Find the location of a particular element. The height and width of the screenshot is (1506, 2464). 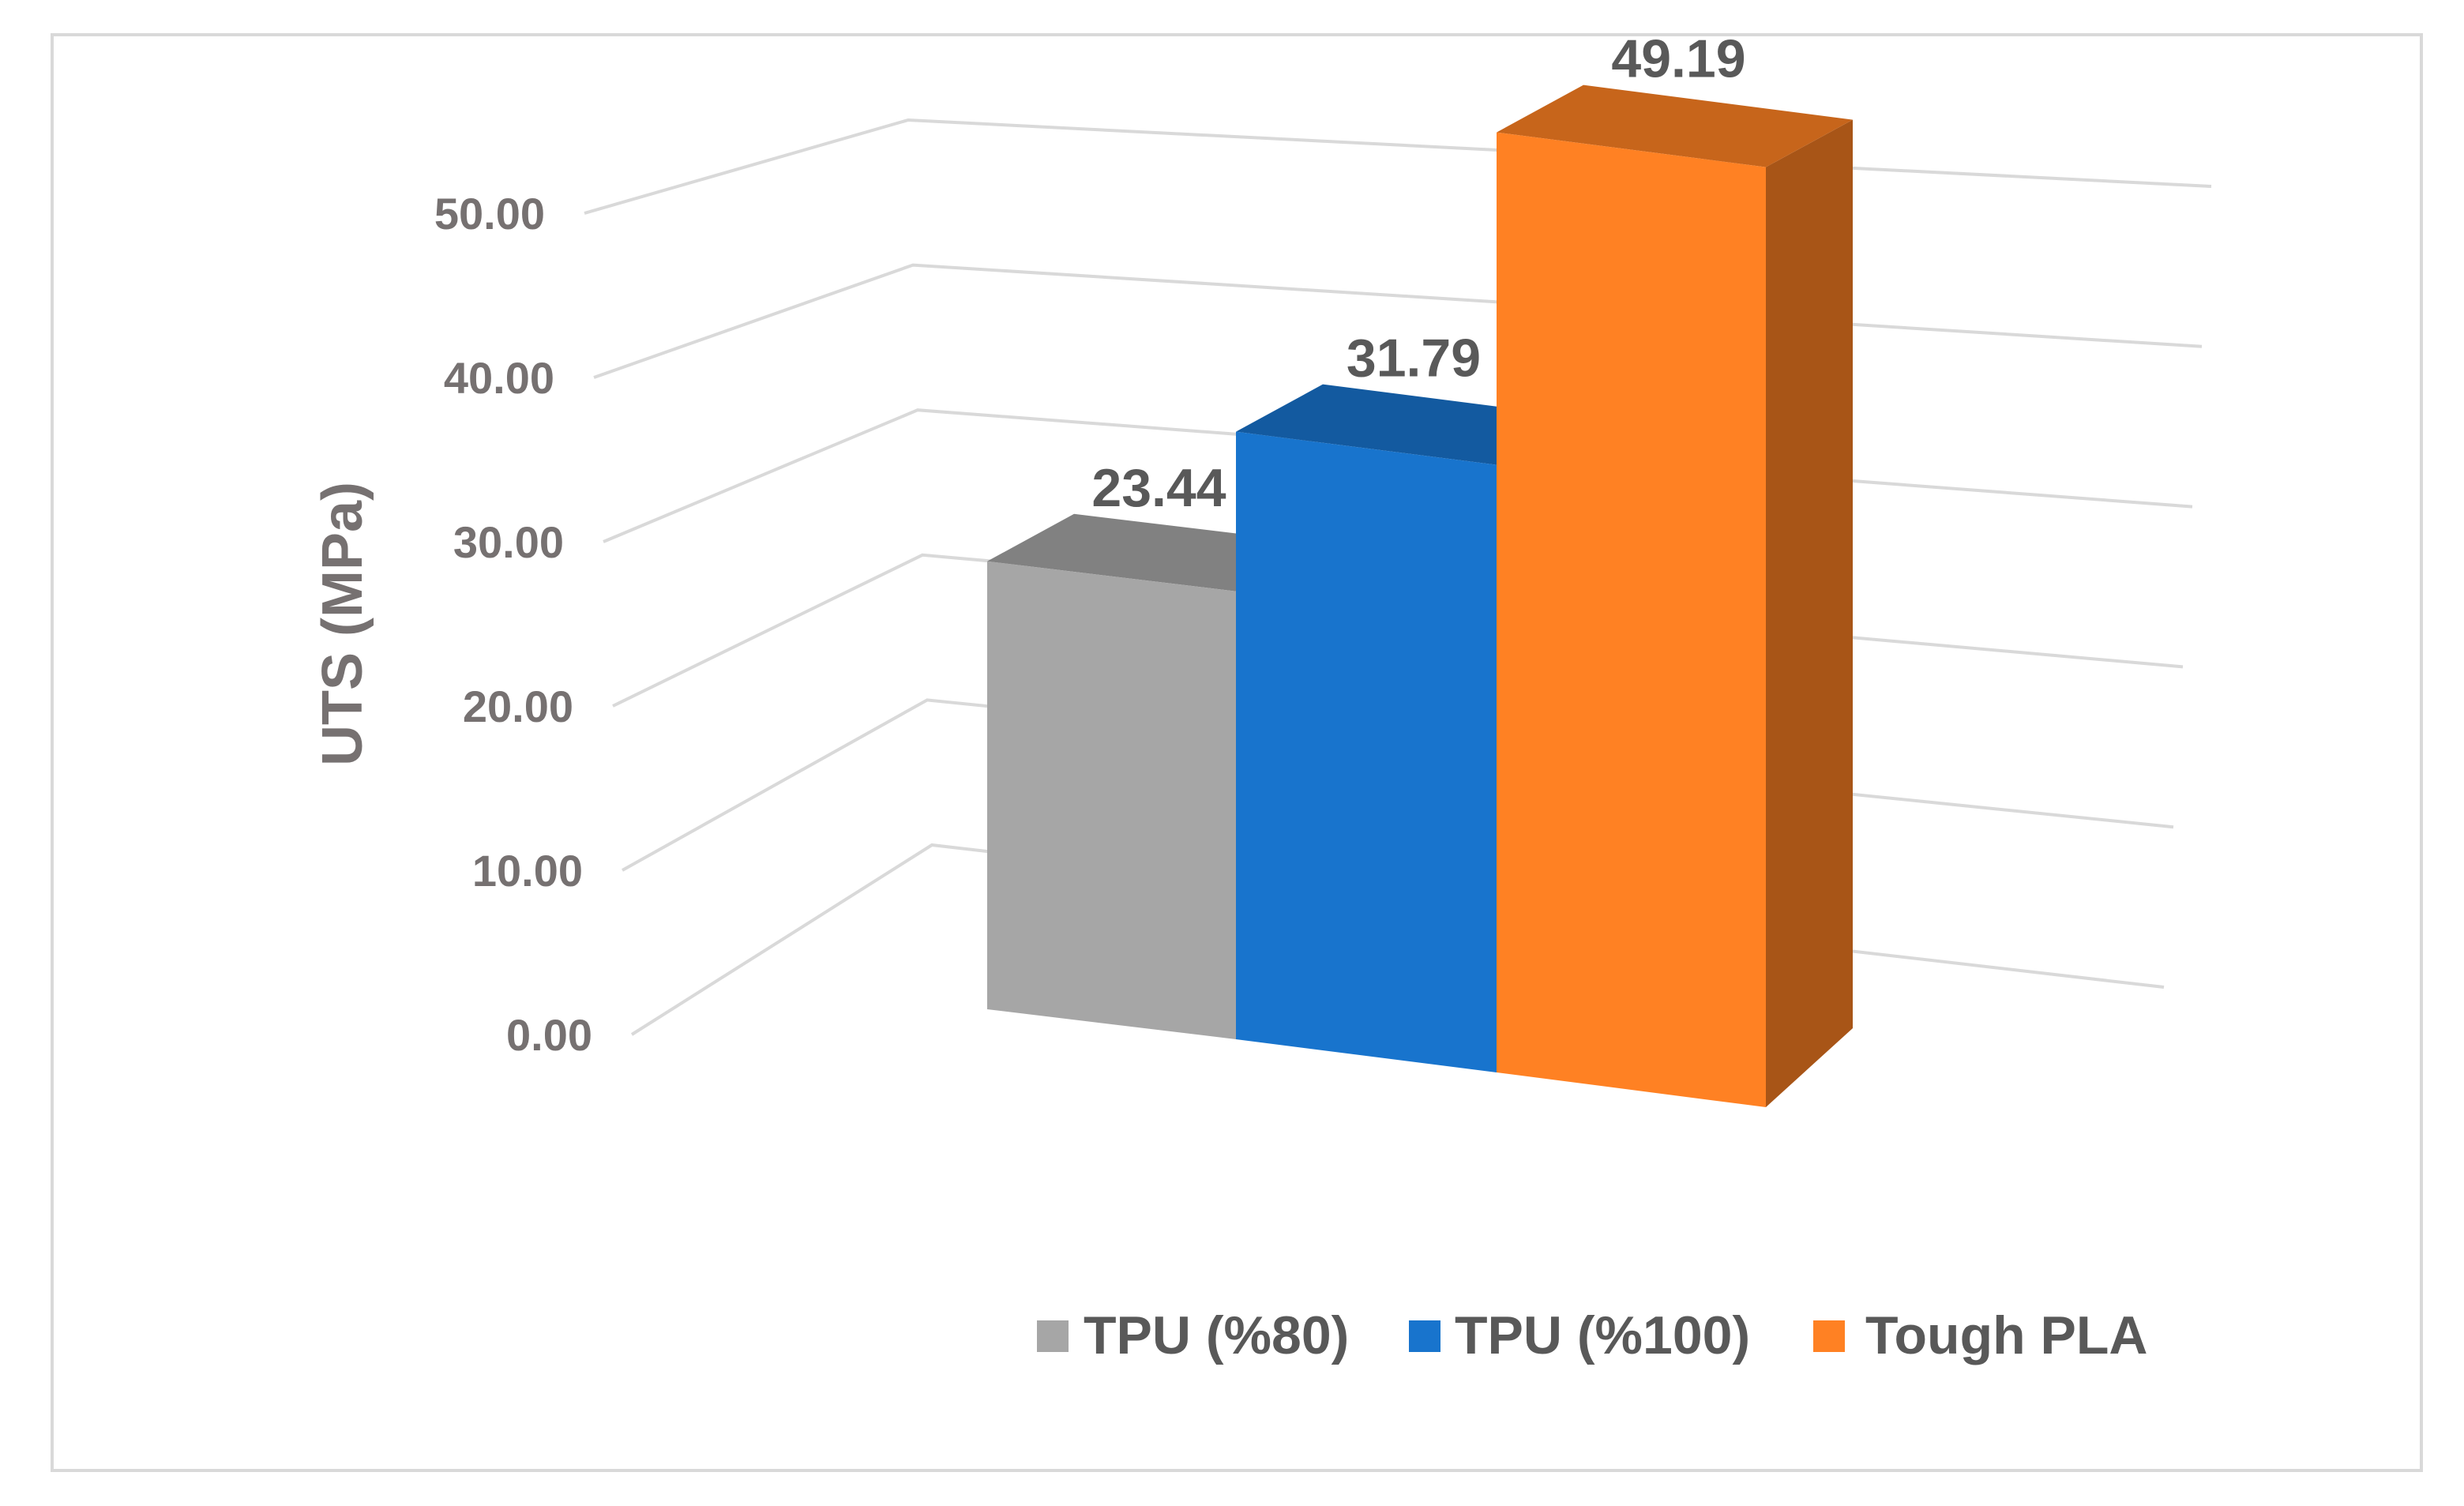

legend: TPU (%80) TPU (%100) Tough PLA is located at coordinates (1592, 1335).